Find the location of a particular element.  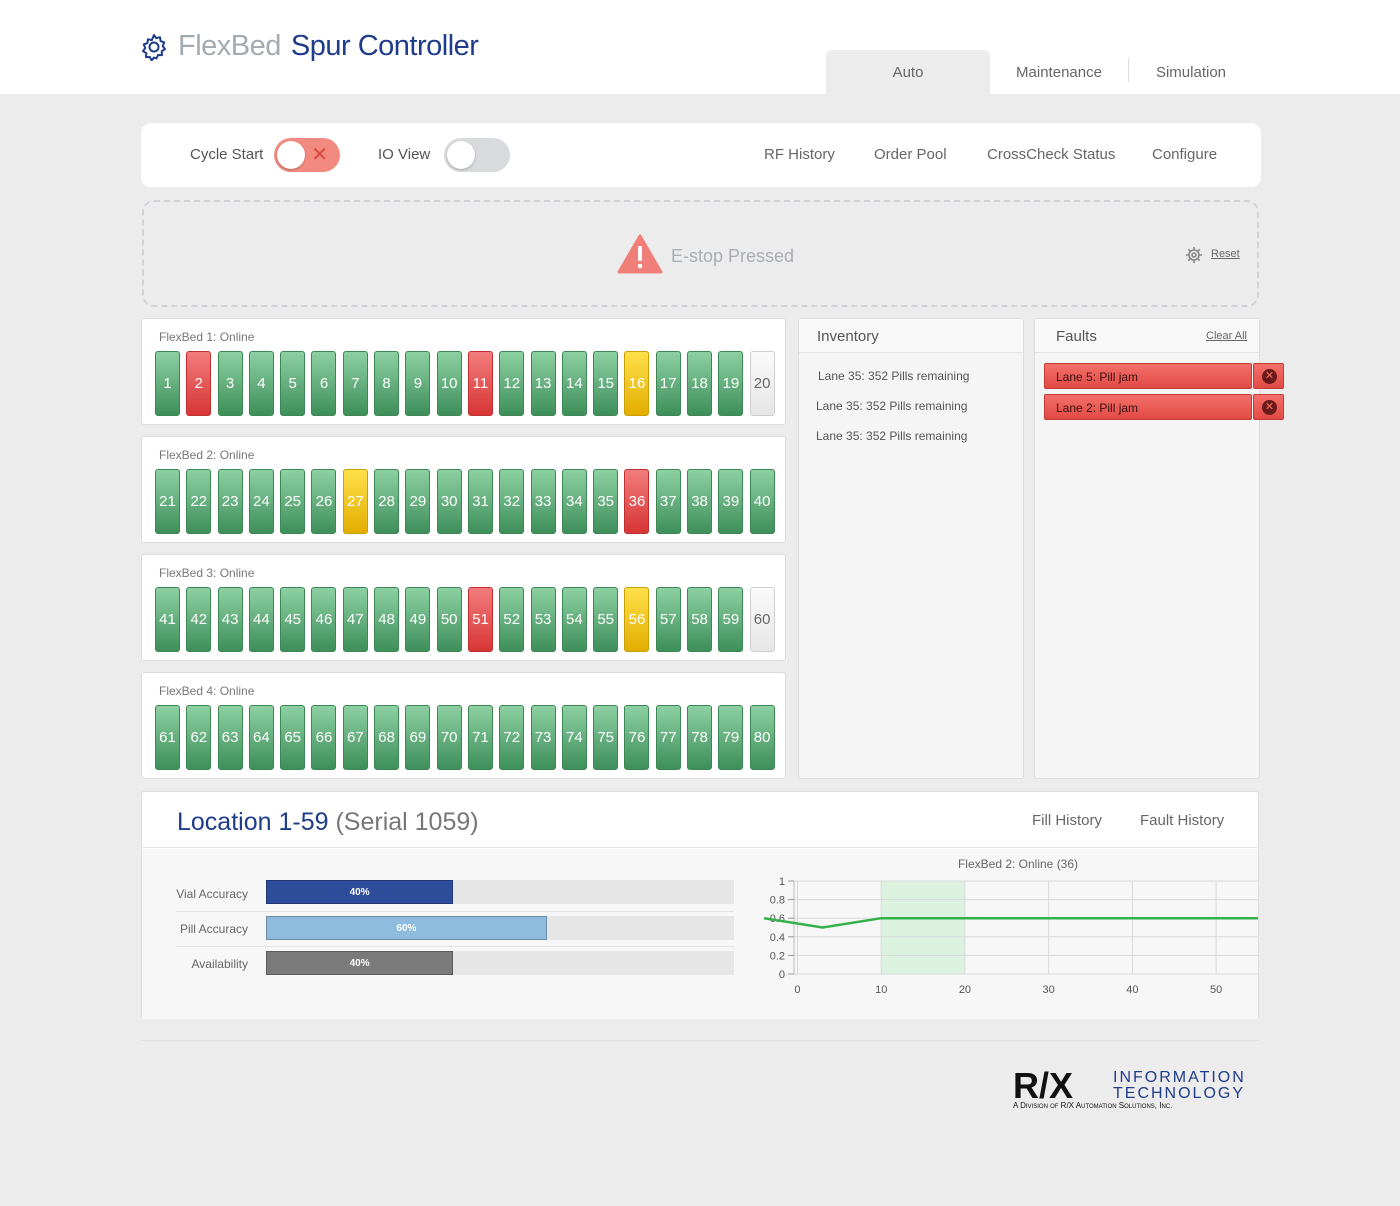

lane-button: 39 is located at coordinates (731, 501).